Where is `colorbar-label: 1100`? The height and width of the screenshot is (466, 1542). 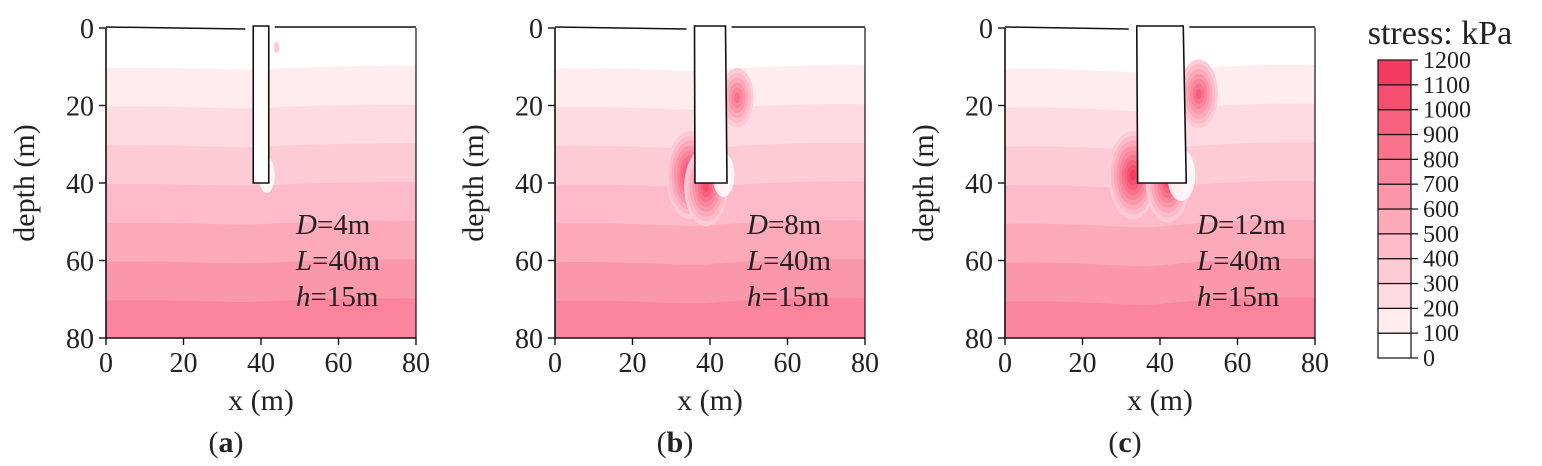
colorbar-label: 1100 is located at coordinates (1446, 86).